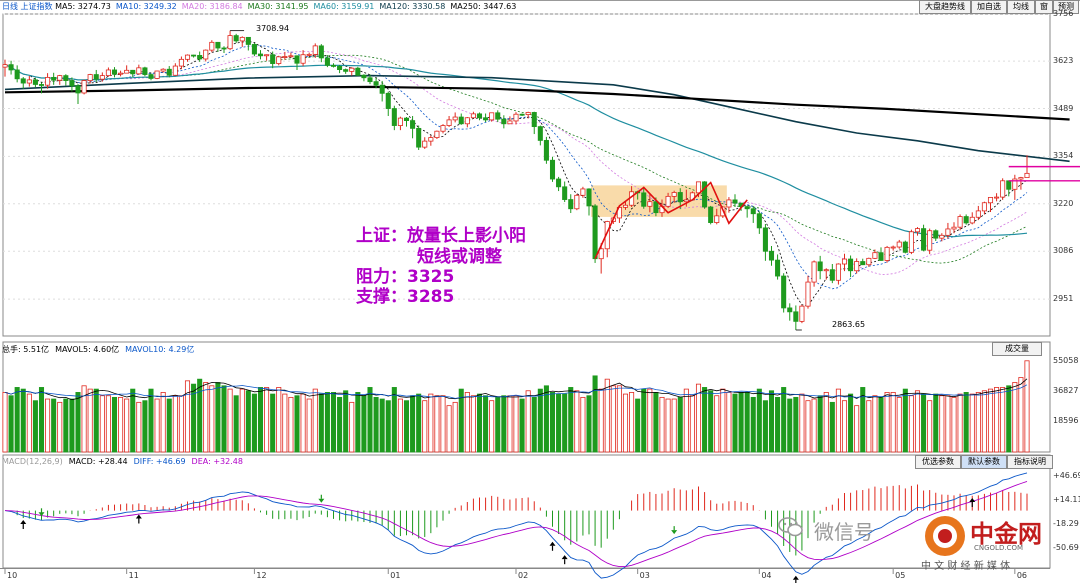 This screenshot has width=1080, height=583. I want to click on month-tick: 04, so click(766, 575).